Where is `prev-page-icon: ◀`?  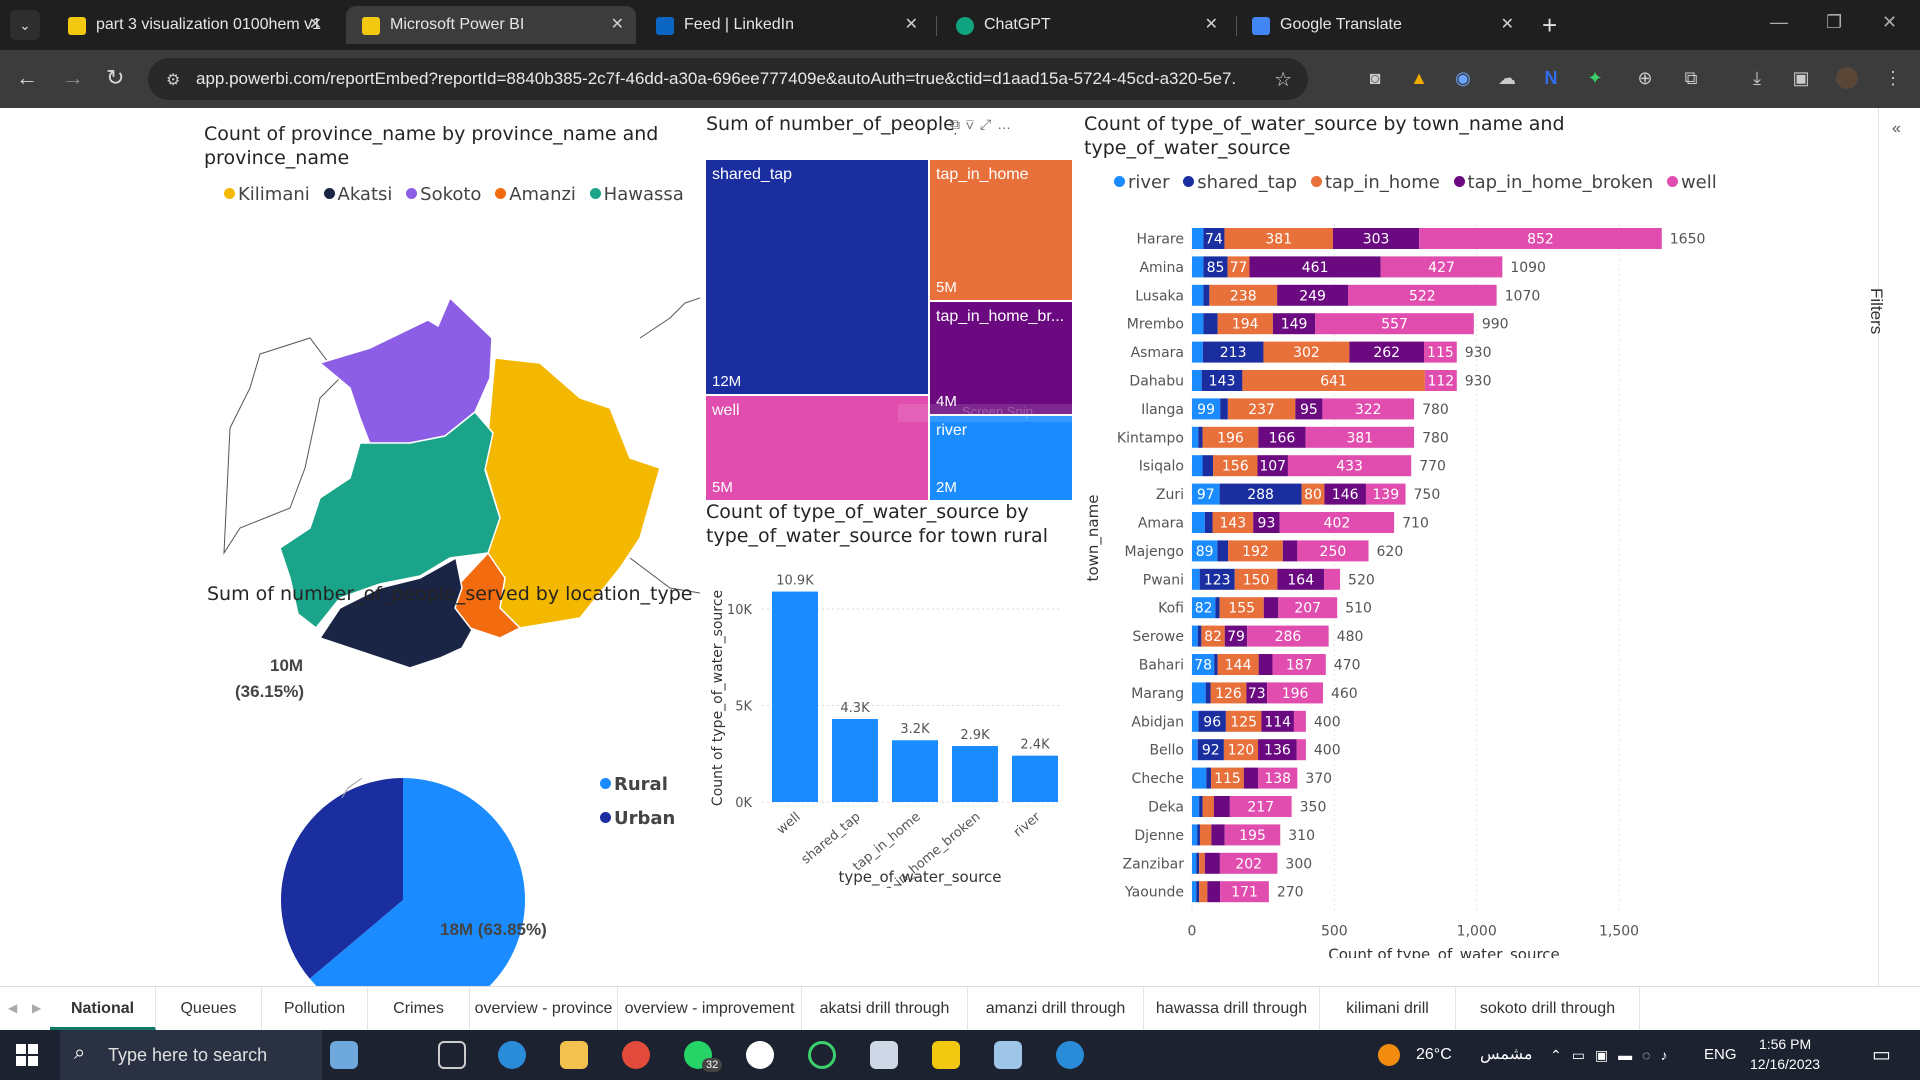 prev-page-icon: ◀ is located at coordinates (13, 1008).